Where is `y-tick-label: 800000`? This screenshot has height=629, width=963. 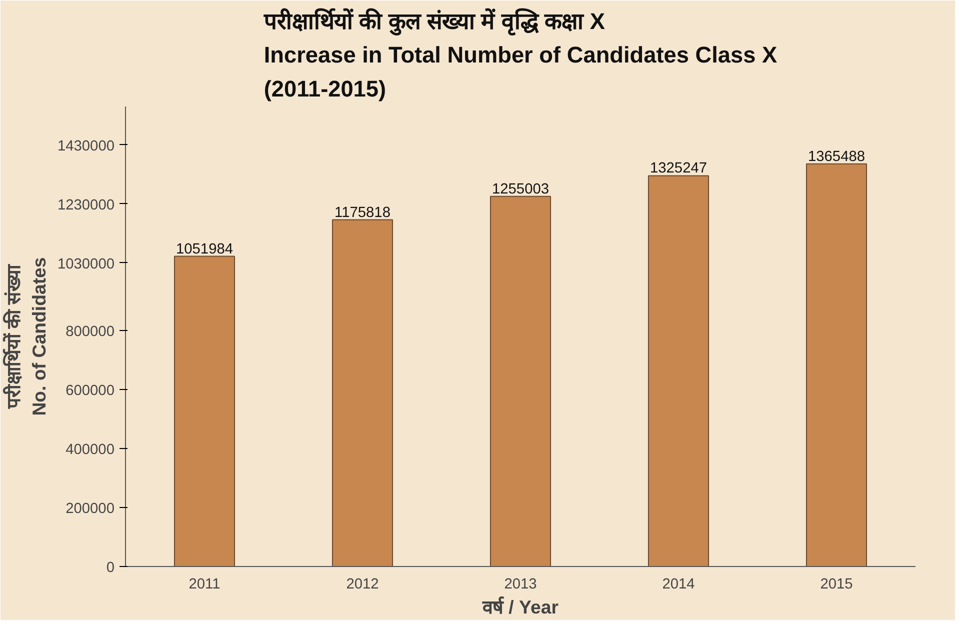
y-tick-label: 800000 is located at coordinates (90, 332).